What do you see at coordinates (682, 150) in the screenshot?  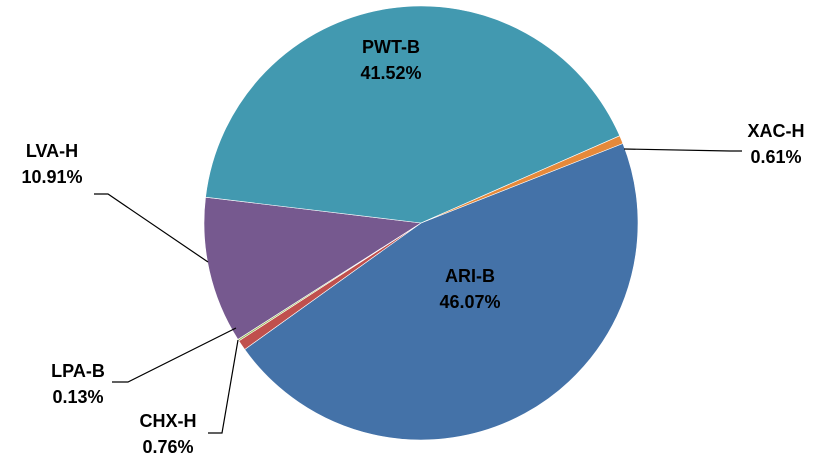 I see `leader-line-xac-h` at bounding box center [682, 150].